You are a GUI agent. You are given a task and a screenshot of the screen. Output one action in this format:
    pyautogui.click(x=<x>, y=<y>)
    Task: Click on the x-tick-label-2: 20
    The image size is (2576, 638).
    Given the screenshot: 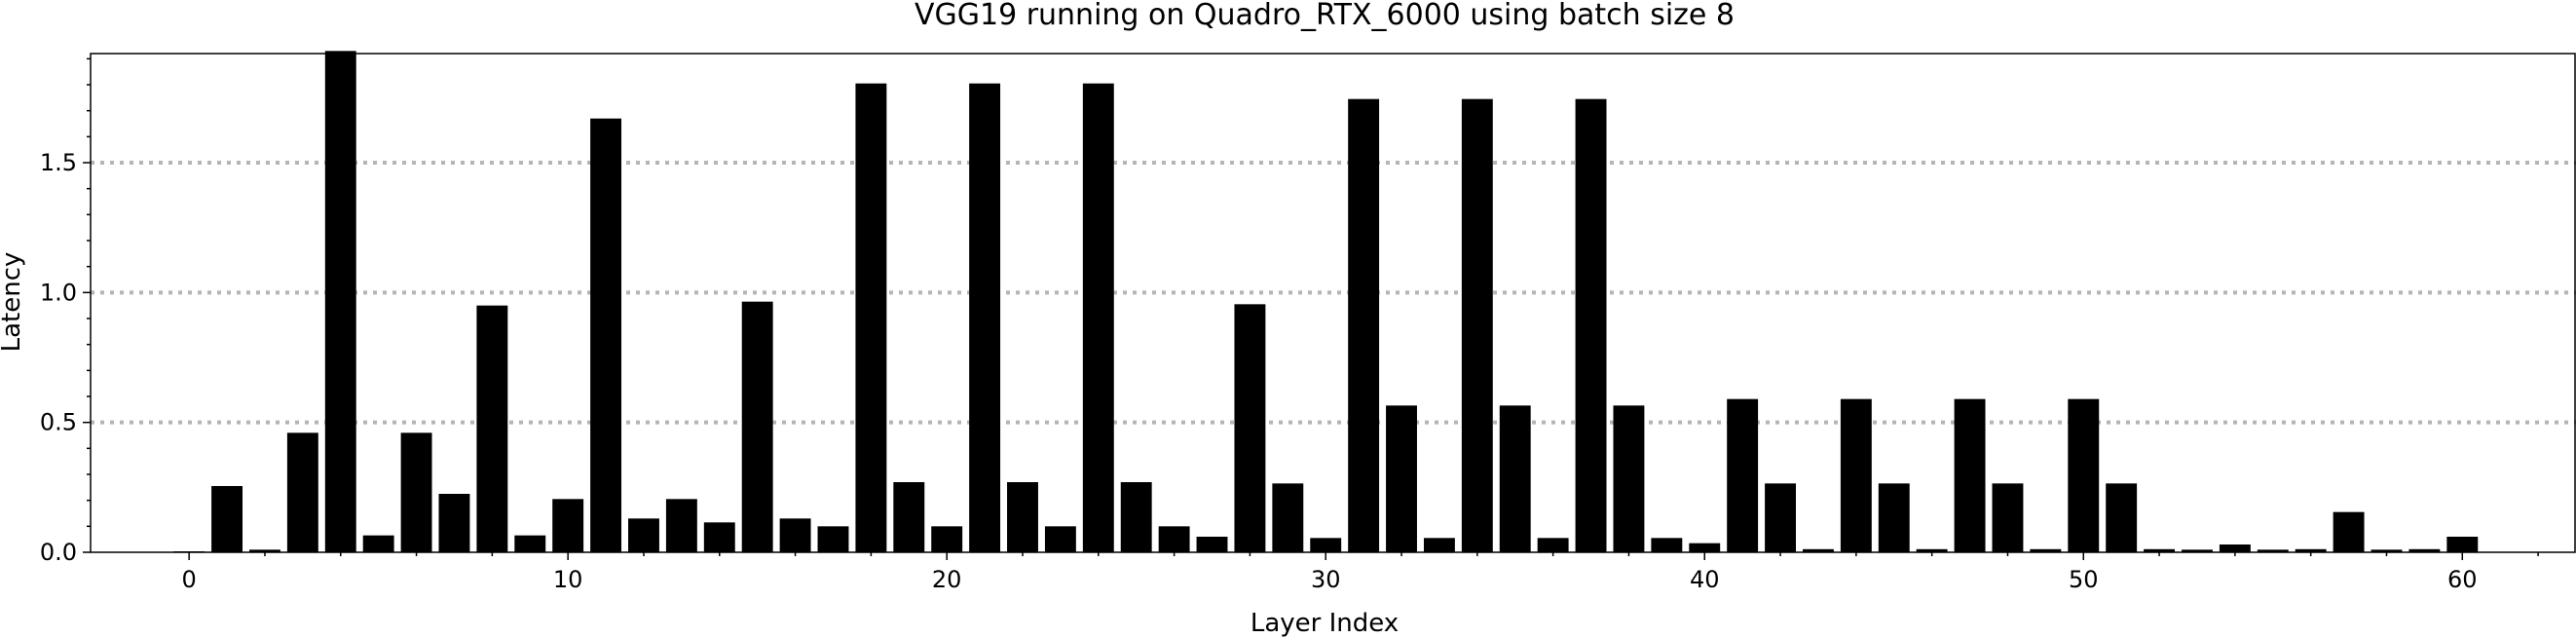 What is the action you would take?
    pyautogui.click(x=947, y=580)
    